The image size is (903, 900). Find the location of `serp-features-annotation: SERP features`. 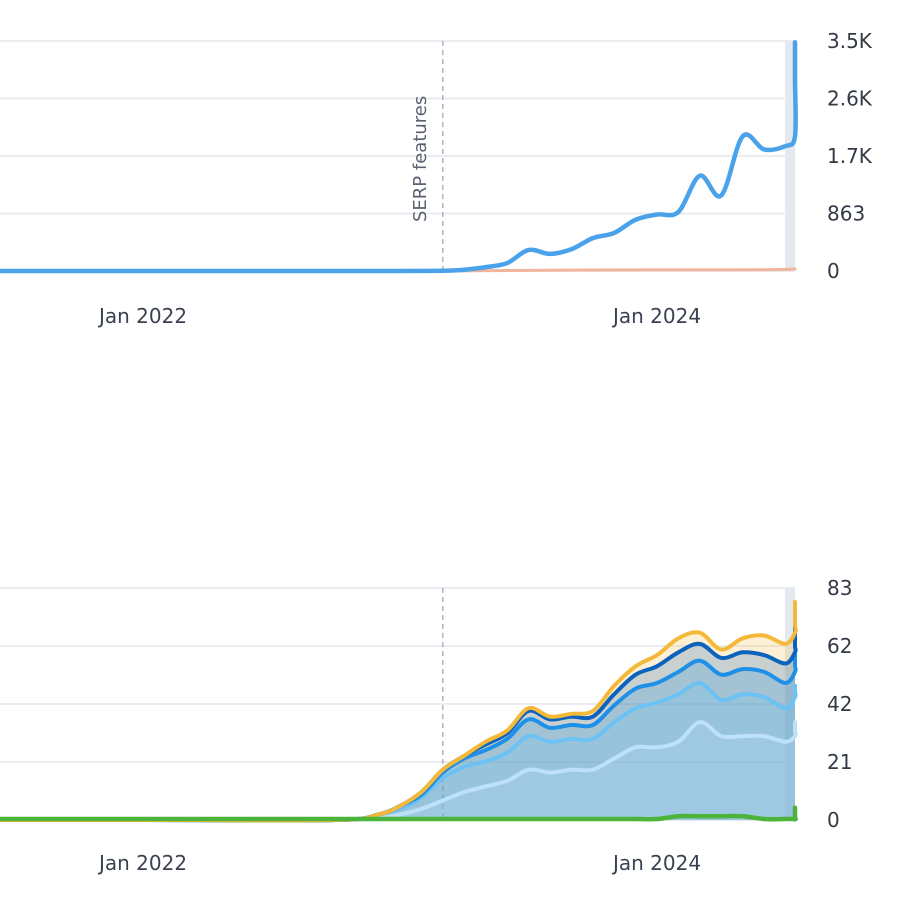

serp-features-annotation: SERP features is located at coordinates (420, 159).